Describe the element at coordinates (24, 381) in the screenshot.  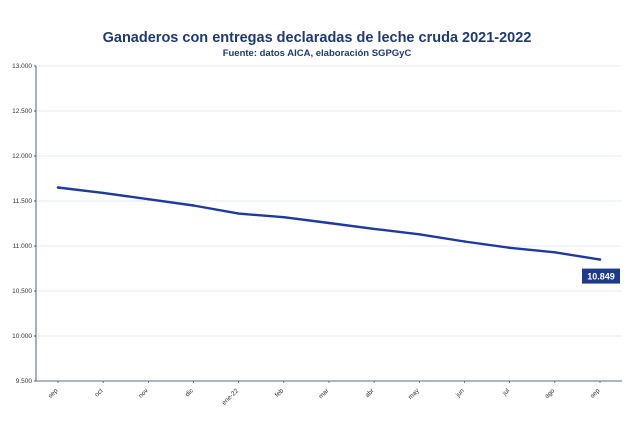
I see `y-tick-label: 9.500` at that location.